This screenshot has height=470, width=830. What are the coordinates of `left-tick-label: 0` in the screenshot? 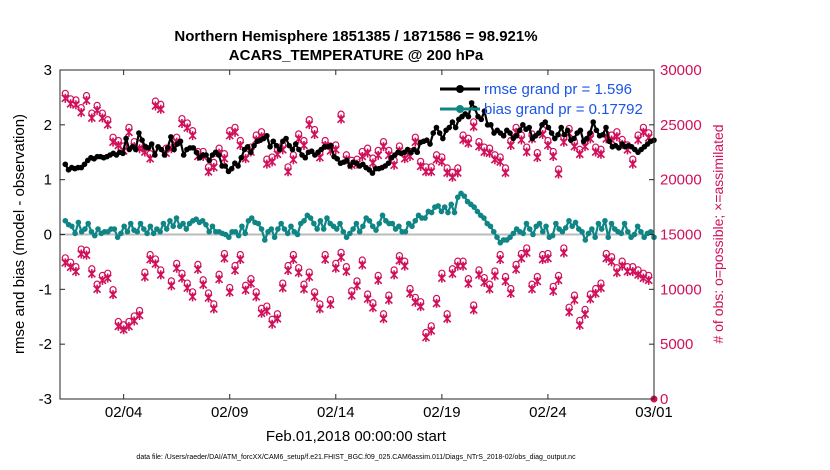 It's located at (48, 235).